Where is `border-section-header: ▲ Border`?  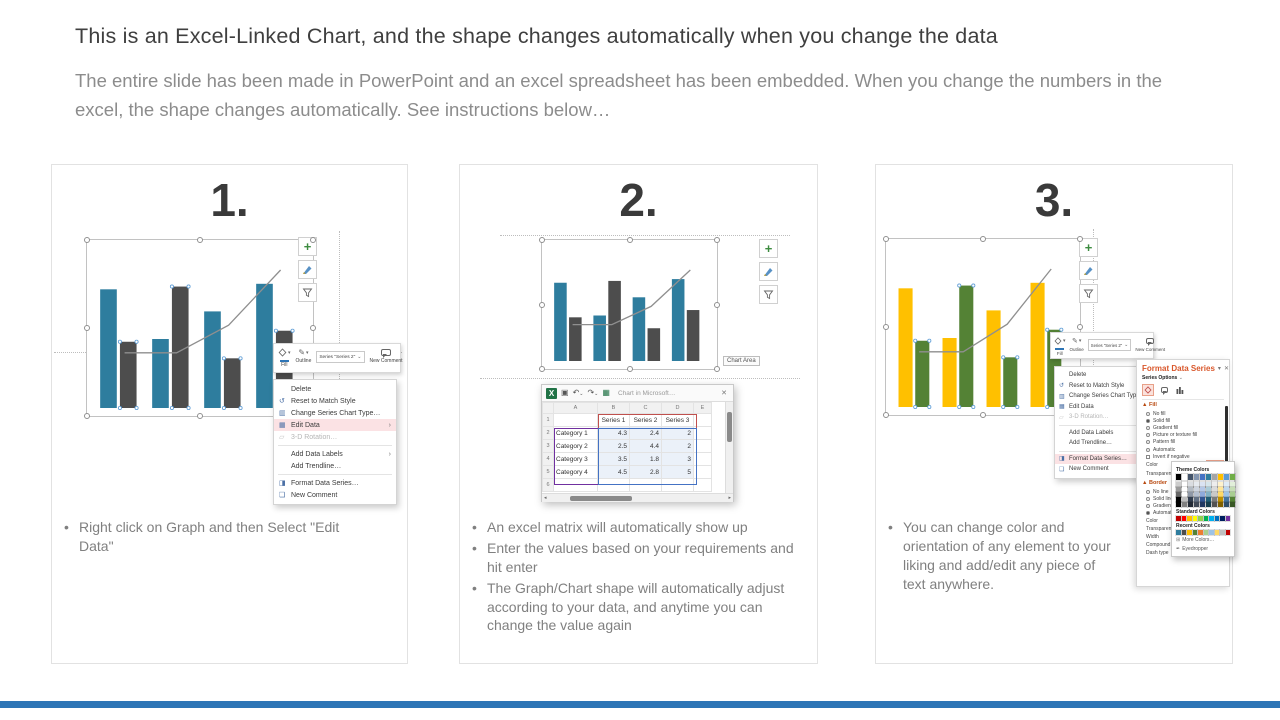
border-section-header: ▲ Border is located at coordinates (1155, 483).